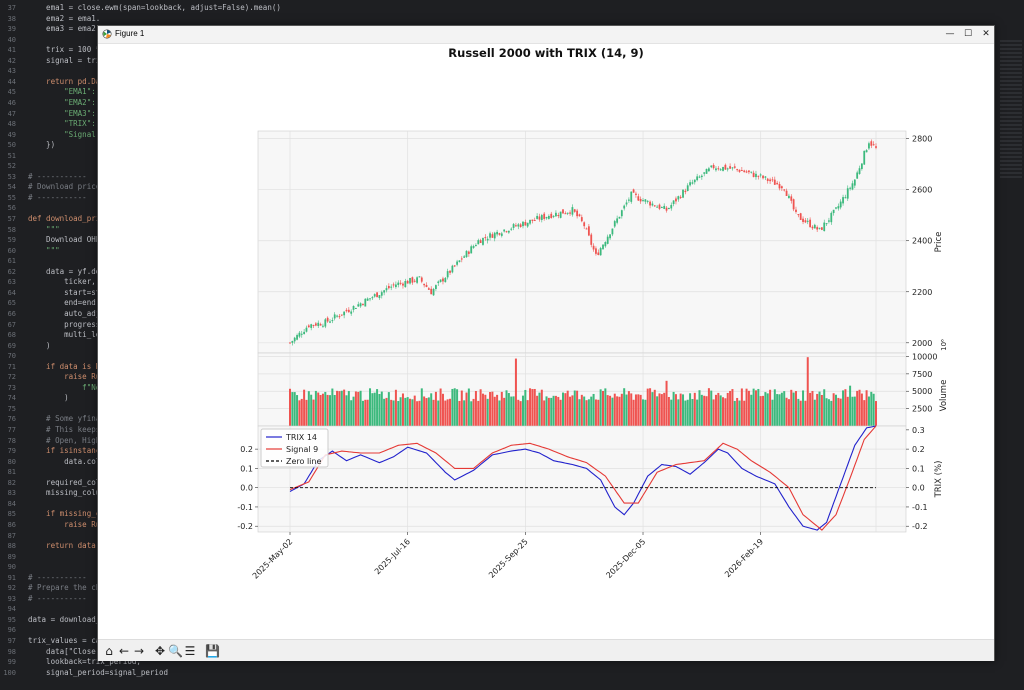 This screenshot has height=690, width=1024. What do you see at coordinates (124, 651) in the screenshot?
I see `back-arrow-icon: ←` at bounding box center [124, 651].